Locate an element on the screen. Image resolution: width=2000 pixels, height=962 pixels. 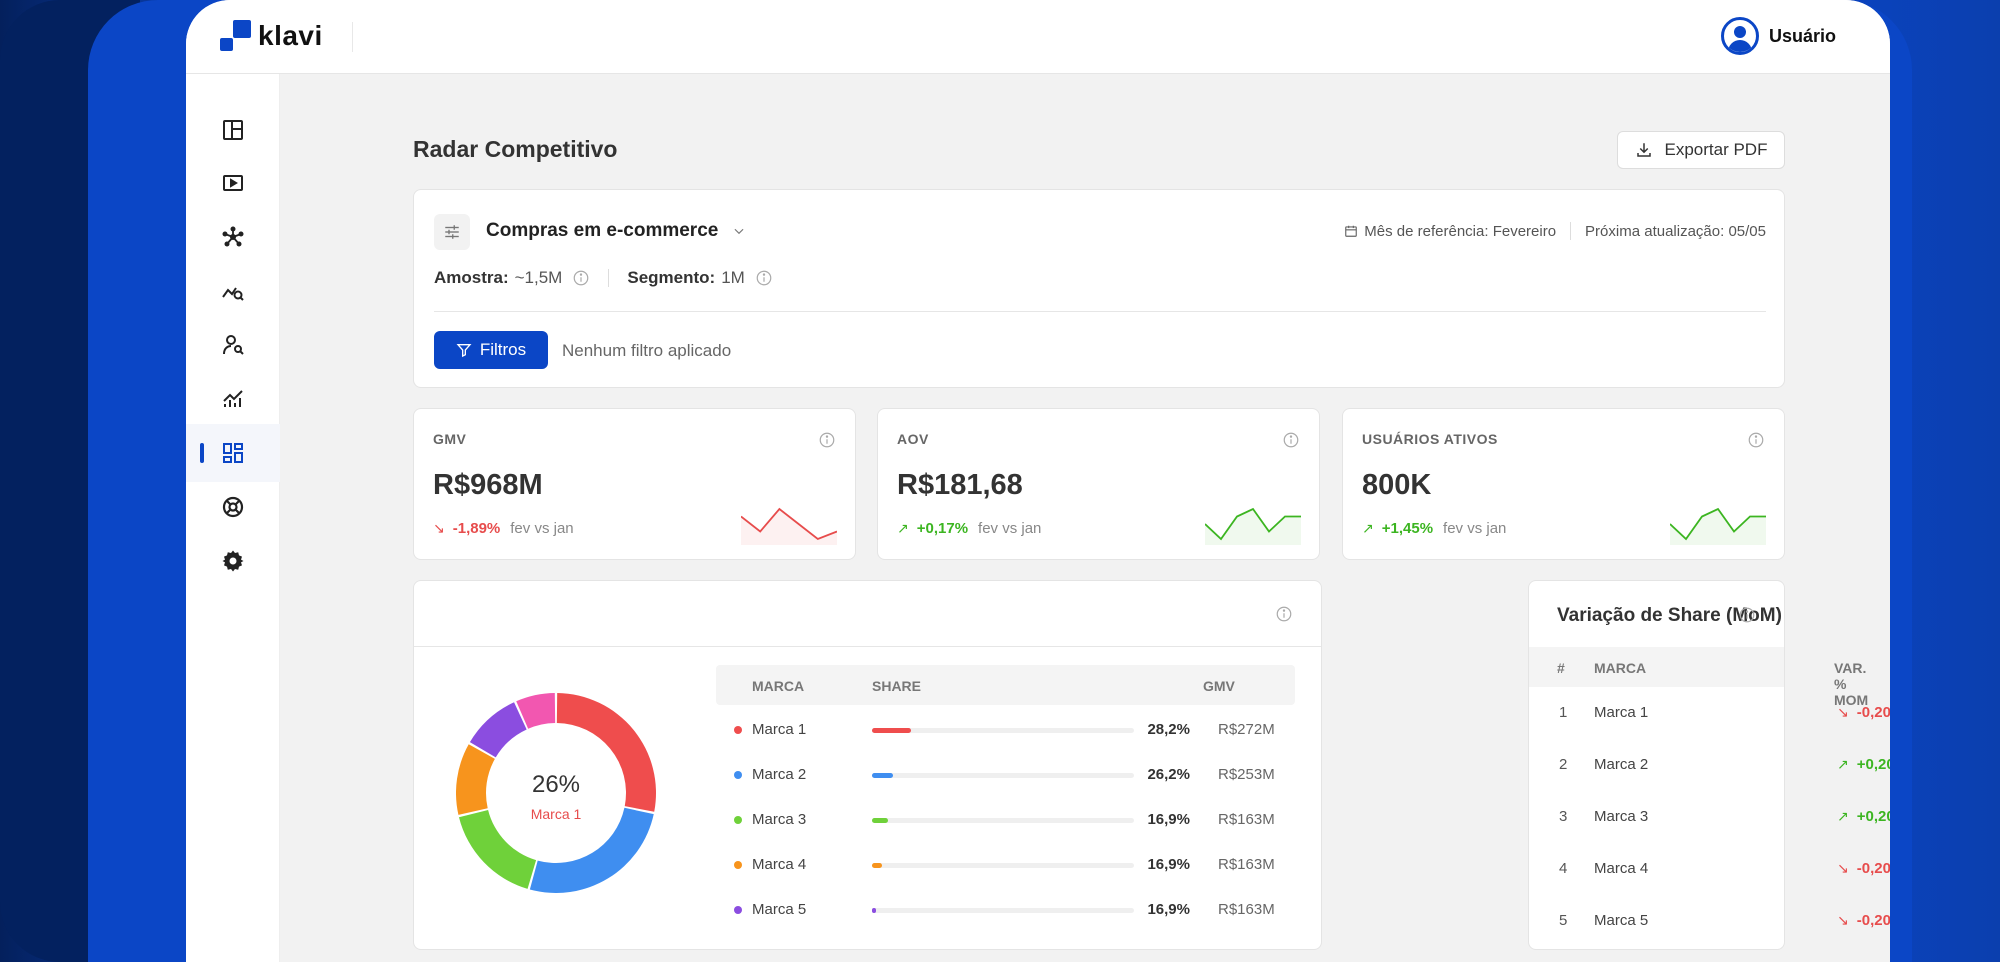
user-menu: Usuário is located at coordinates (1778, 36).